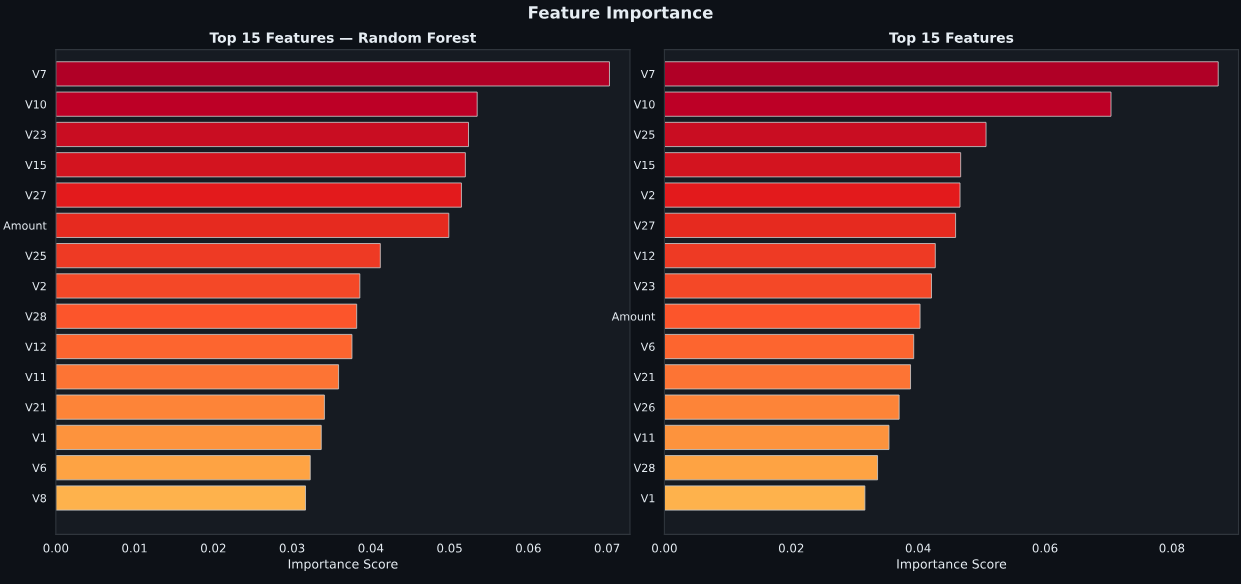 The width and height of the screenshot is (1241, 584). I want to click on y-tick-label: V8, so click(39, 498).